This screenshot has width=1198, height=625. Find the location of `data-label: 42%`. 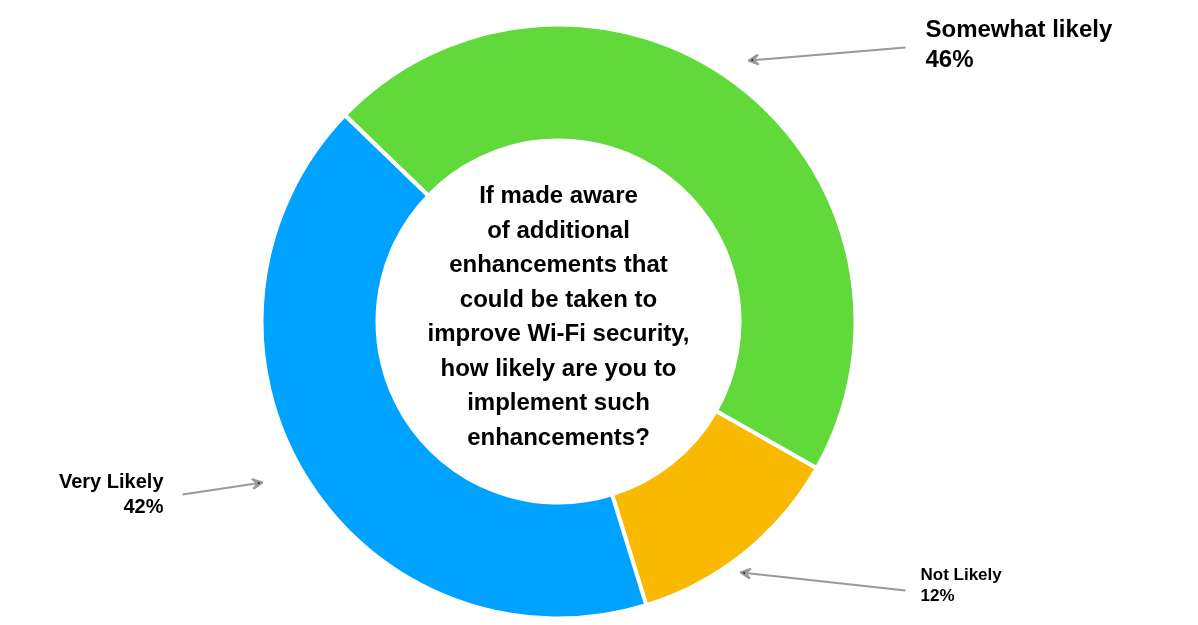

data-label: 42% is located at coordinates (143, 505).